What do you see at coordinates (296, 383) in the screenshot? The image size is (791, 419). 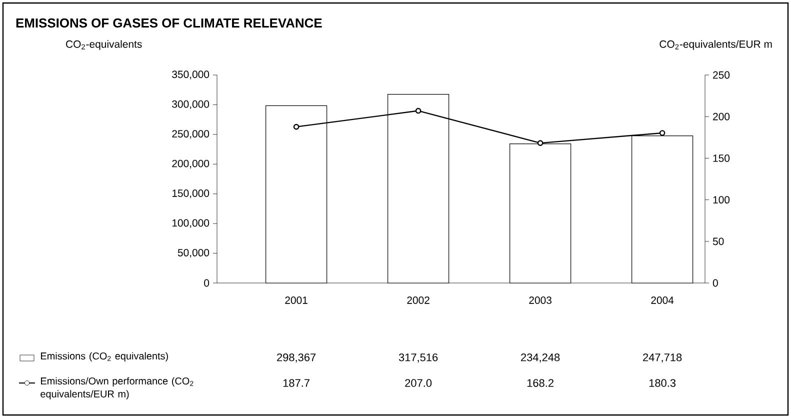 I see `data-label: 187.7` at bounding box center [296, 383].